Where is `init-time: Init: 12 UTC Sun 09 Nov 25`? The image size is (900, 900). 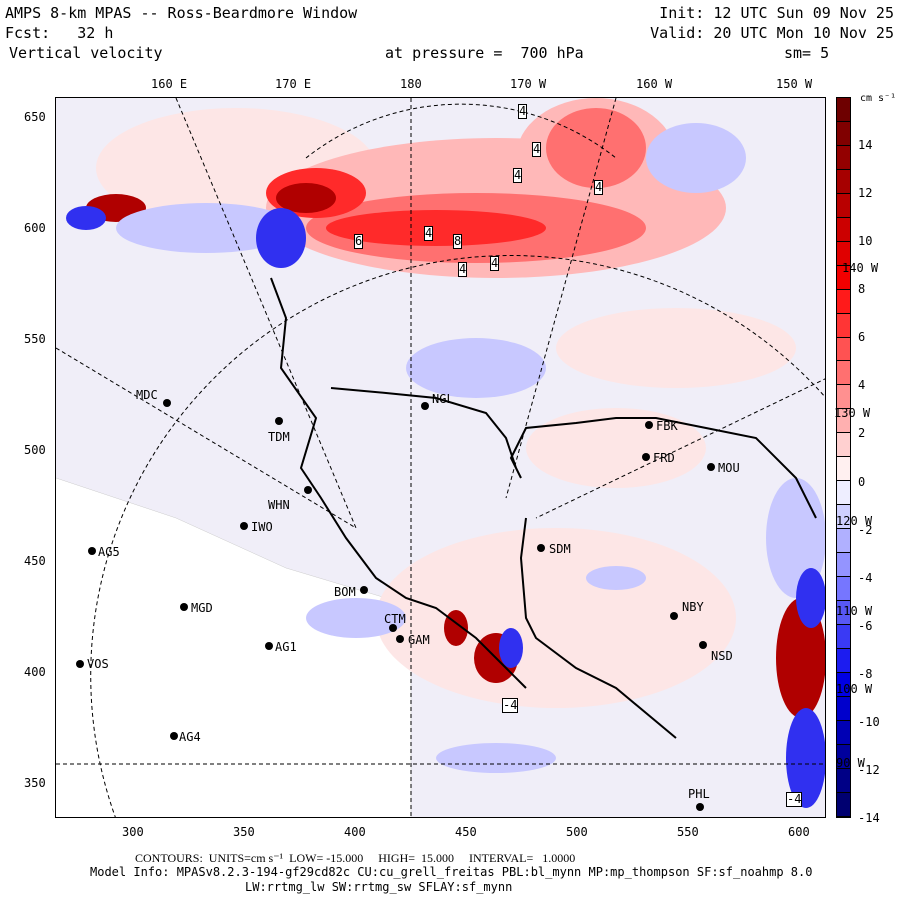 init-time: Init: 12 UTC Sun 09 Nov 25 is located at coordinates (776, 13).